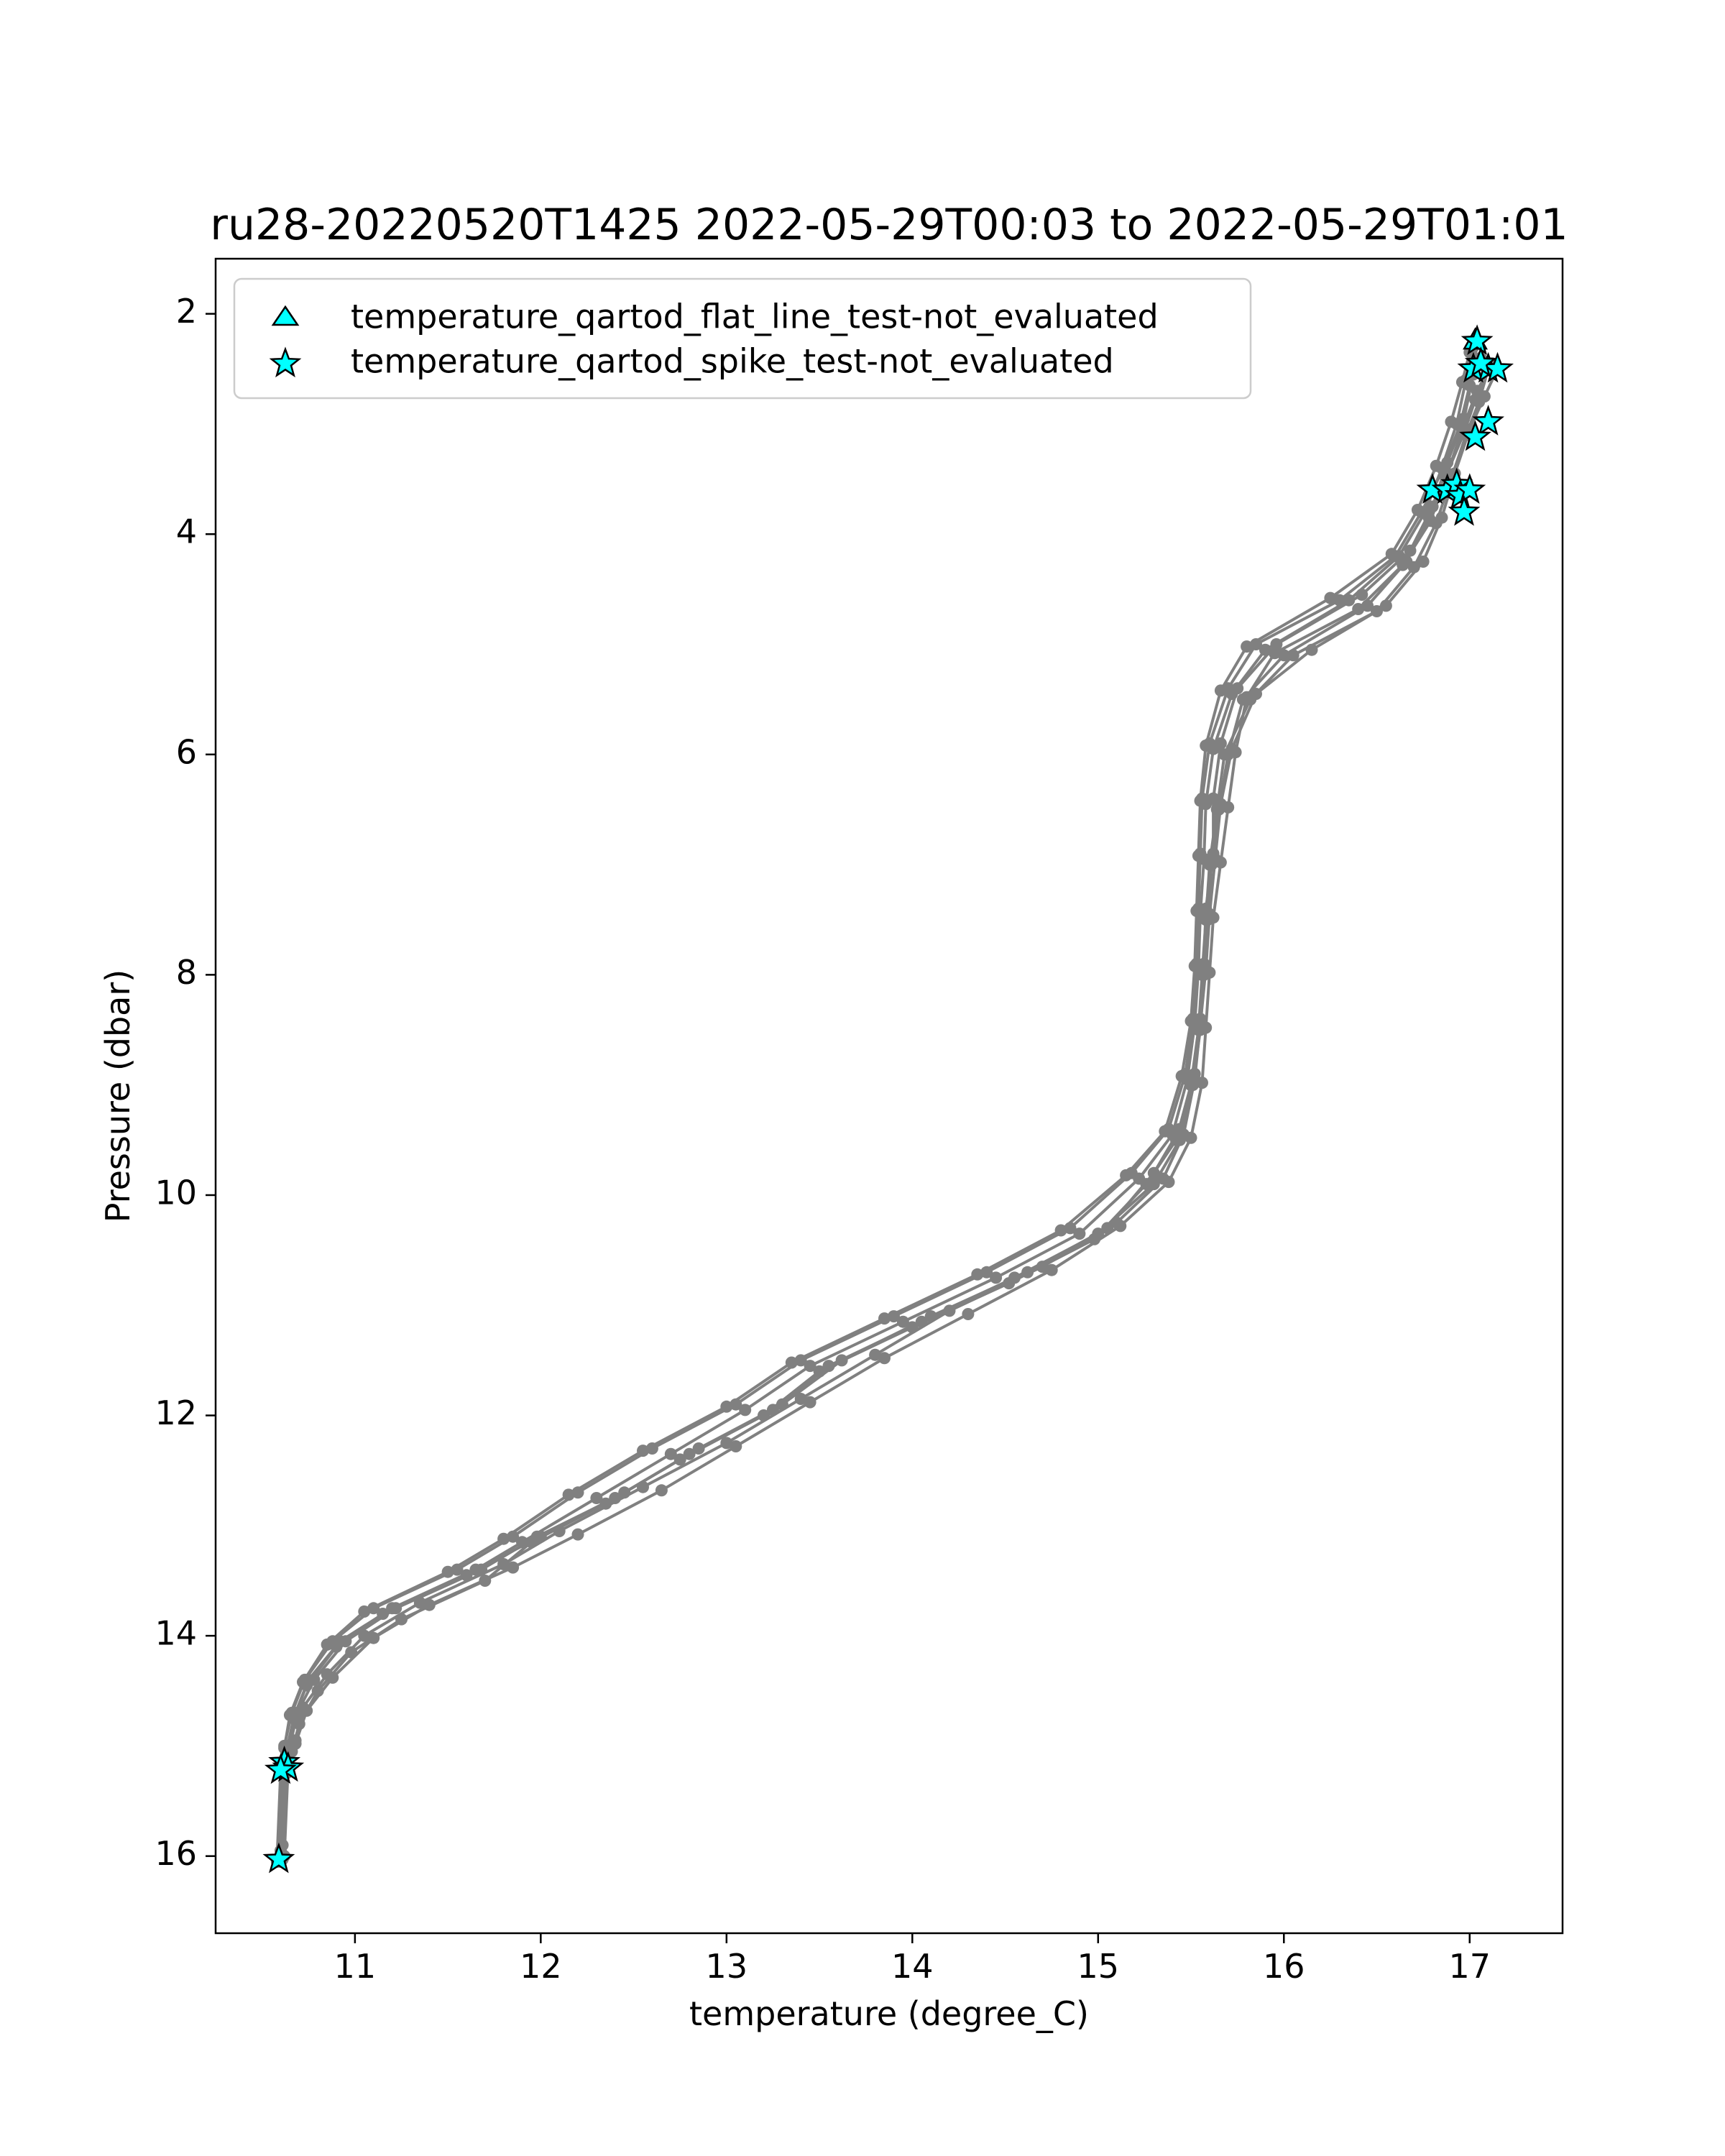 The width and height of the screenshot is (1725, 2156). What do you see at coordinates (186, 751) in the screenshot?
I see `y-tick-label: 6` at bounding box center [186, 751].